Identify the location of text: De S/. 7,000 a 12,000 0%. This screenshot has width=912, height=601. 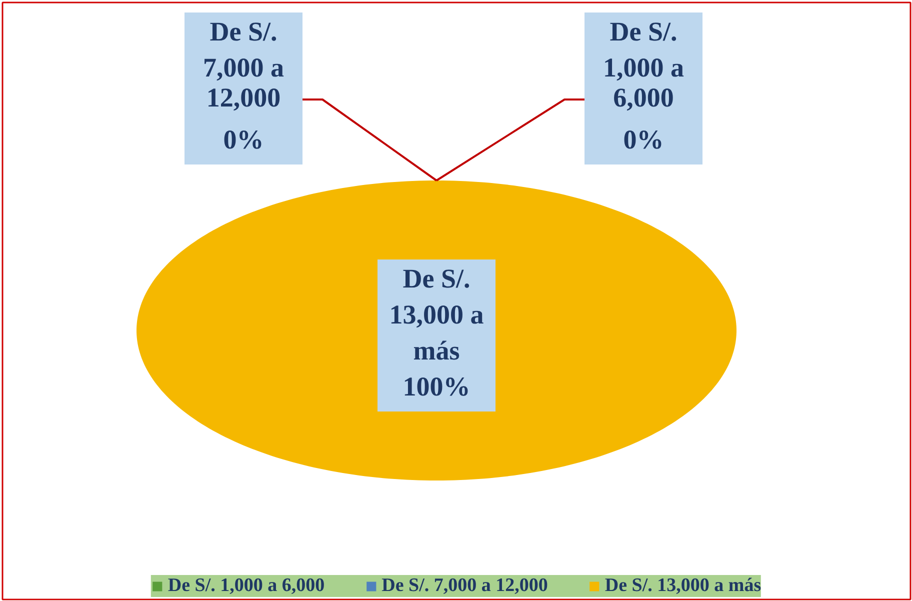
(243, 85).